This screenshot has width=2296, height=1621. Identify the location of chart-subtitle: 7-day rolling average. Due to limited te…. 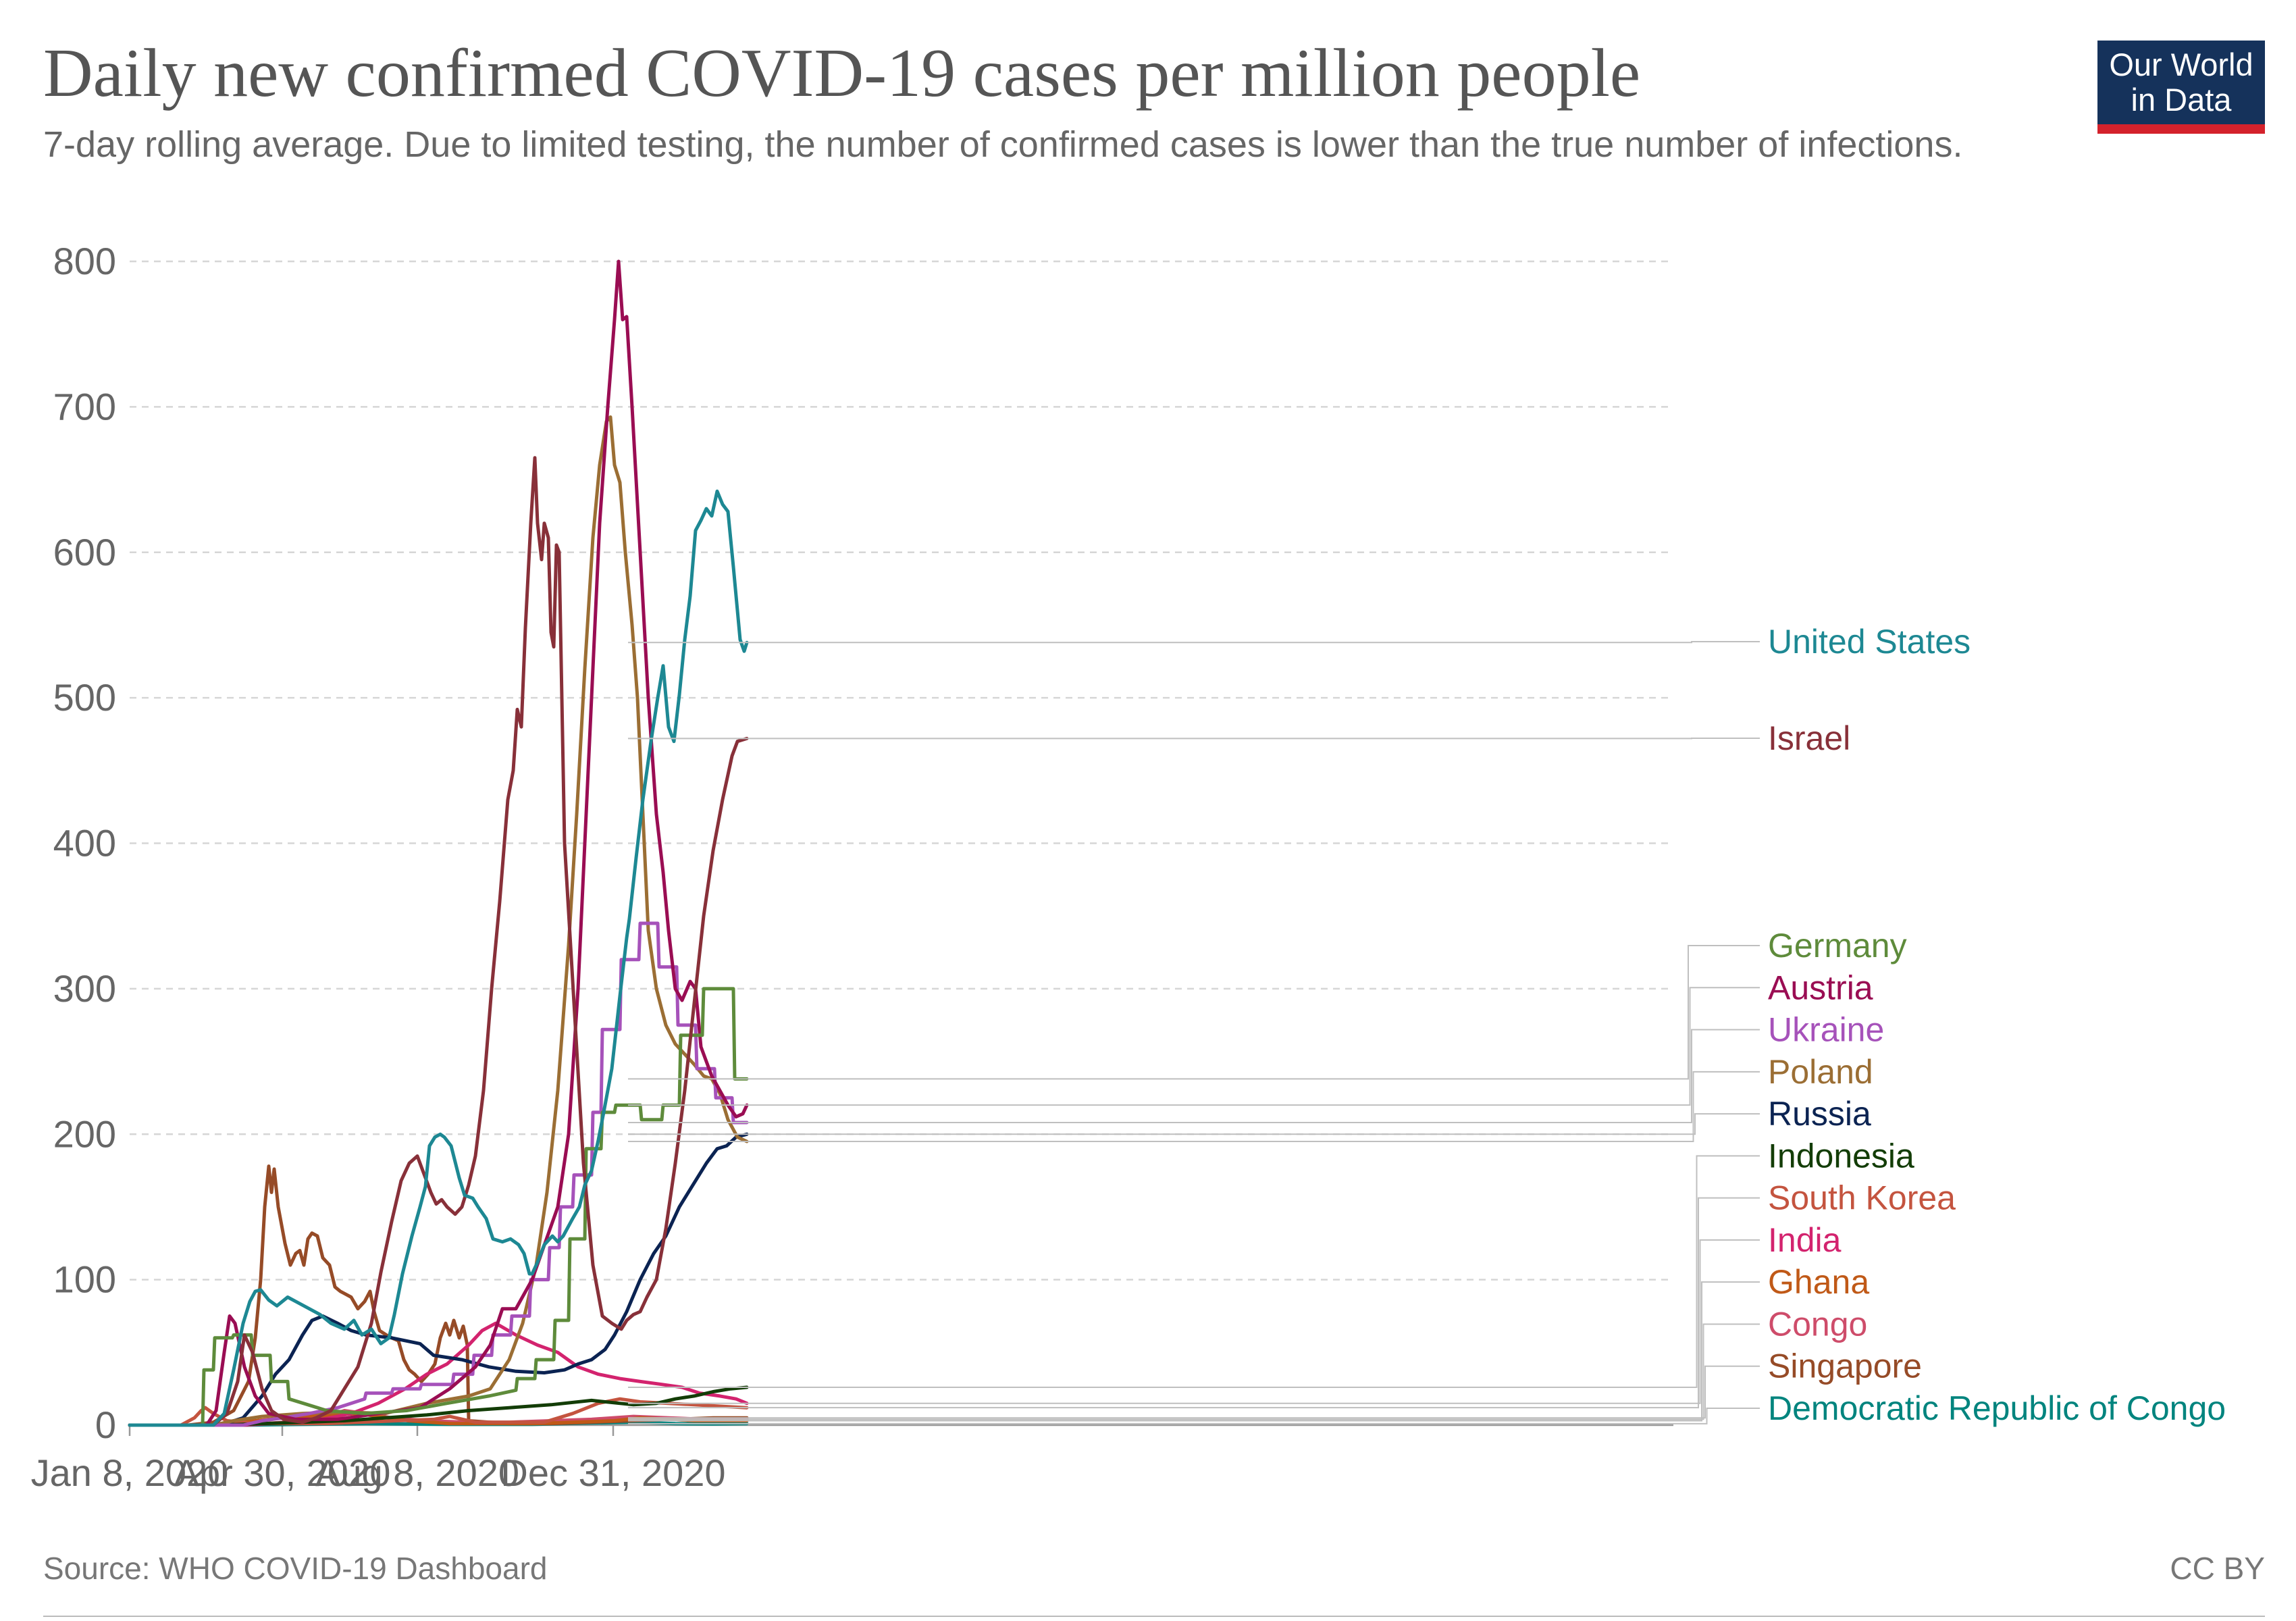
(1003, 144).